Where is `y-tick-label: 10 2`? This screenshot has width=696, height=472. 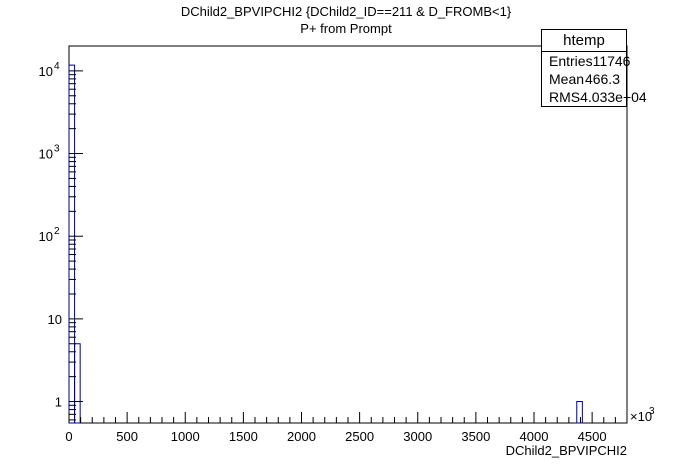
y-tick-label: 10 2 is located at coordinates (49, 235).